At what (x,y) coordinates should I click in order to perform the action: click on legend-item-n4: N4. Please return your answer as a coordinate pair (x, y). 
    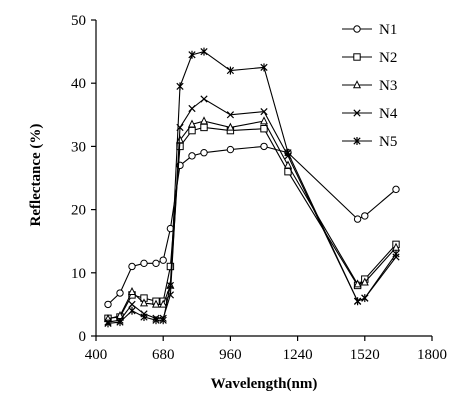
    Looking at the image, I should click on (370, 114).